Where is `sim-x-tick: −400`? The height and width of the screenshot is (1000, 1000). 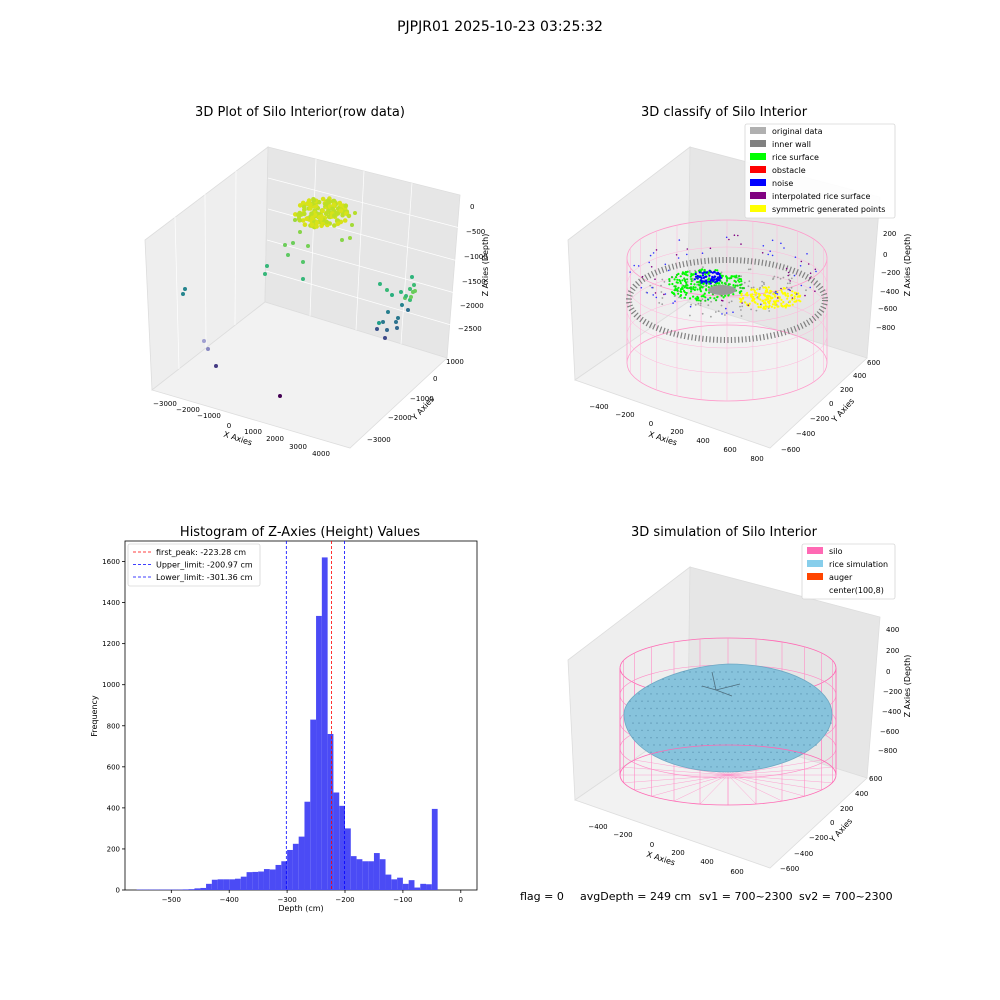 sim-x-tick: −400 is located at coordinates (597, 827).